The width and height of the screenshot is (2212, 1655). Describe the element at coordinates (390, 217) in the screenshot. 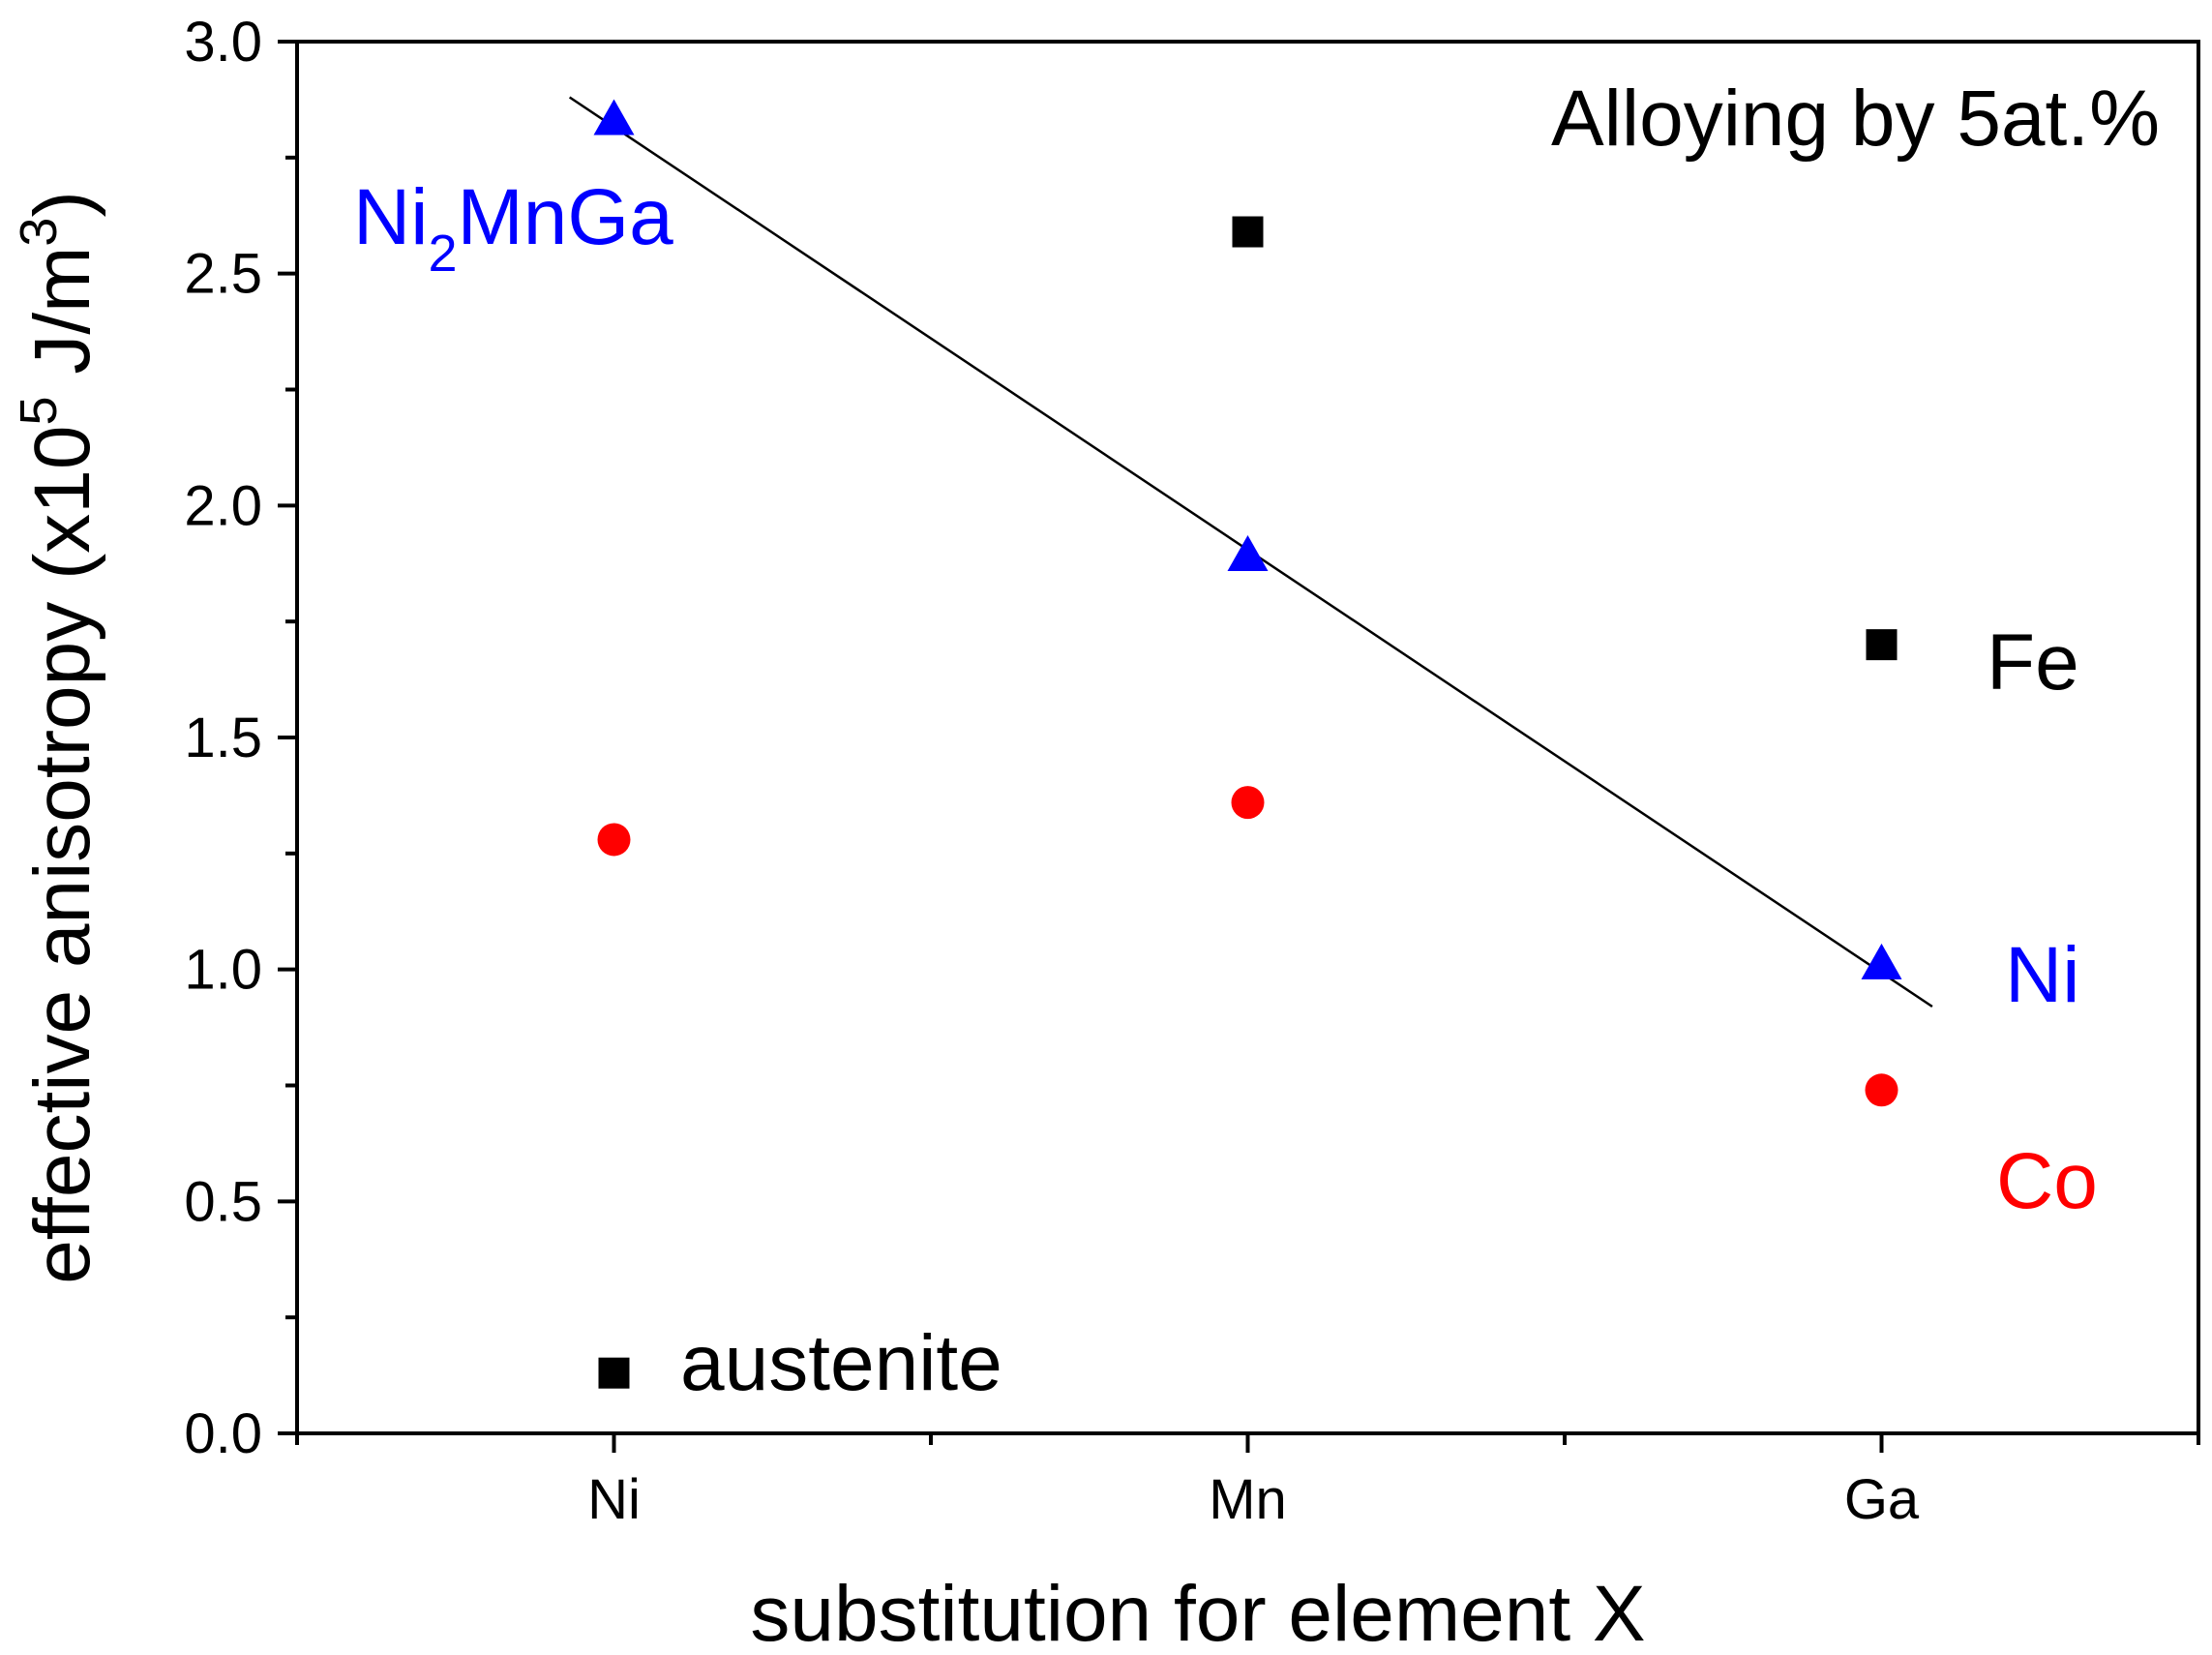

I see `compound-text-ni: Ni` at that location.